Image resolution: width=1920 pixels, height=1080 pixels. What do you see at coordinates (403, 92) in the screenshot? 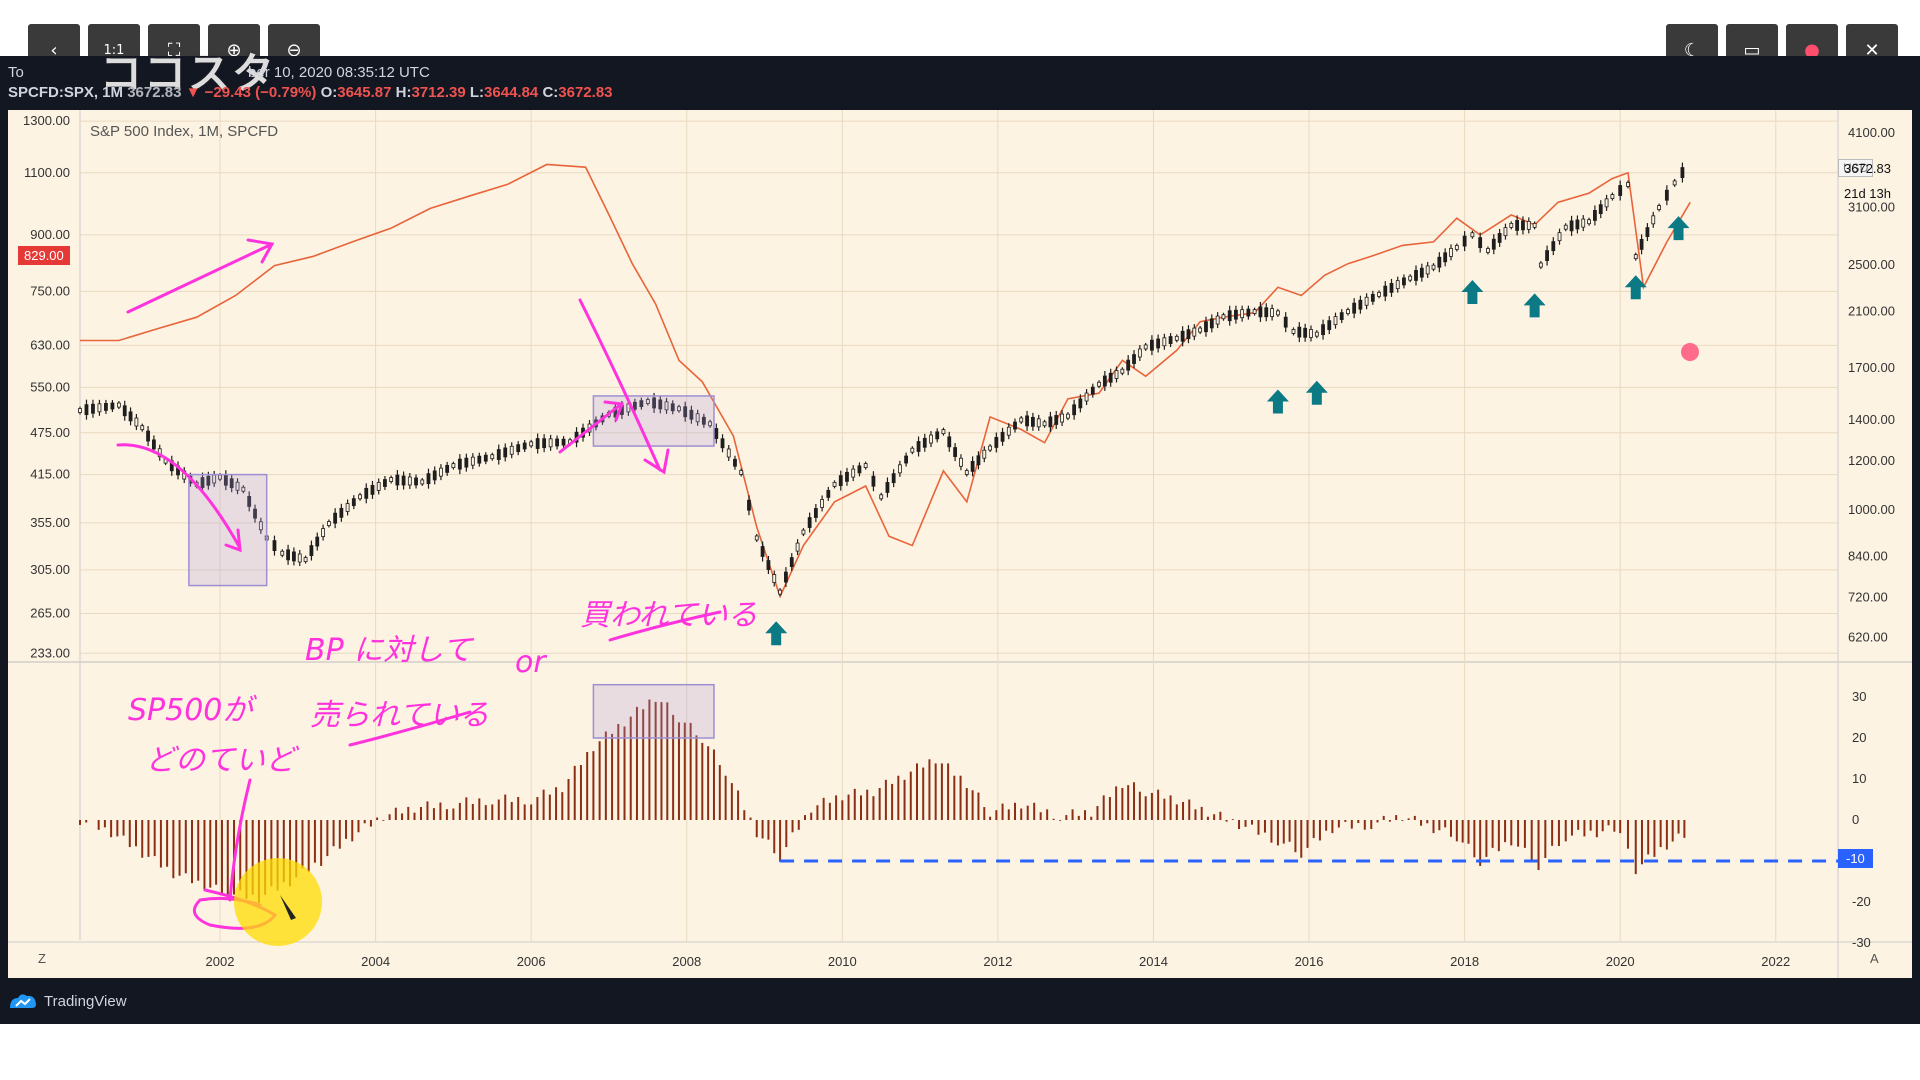
I see `high-label: H:` at bounding box center [403, 92].